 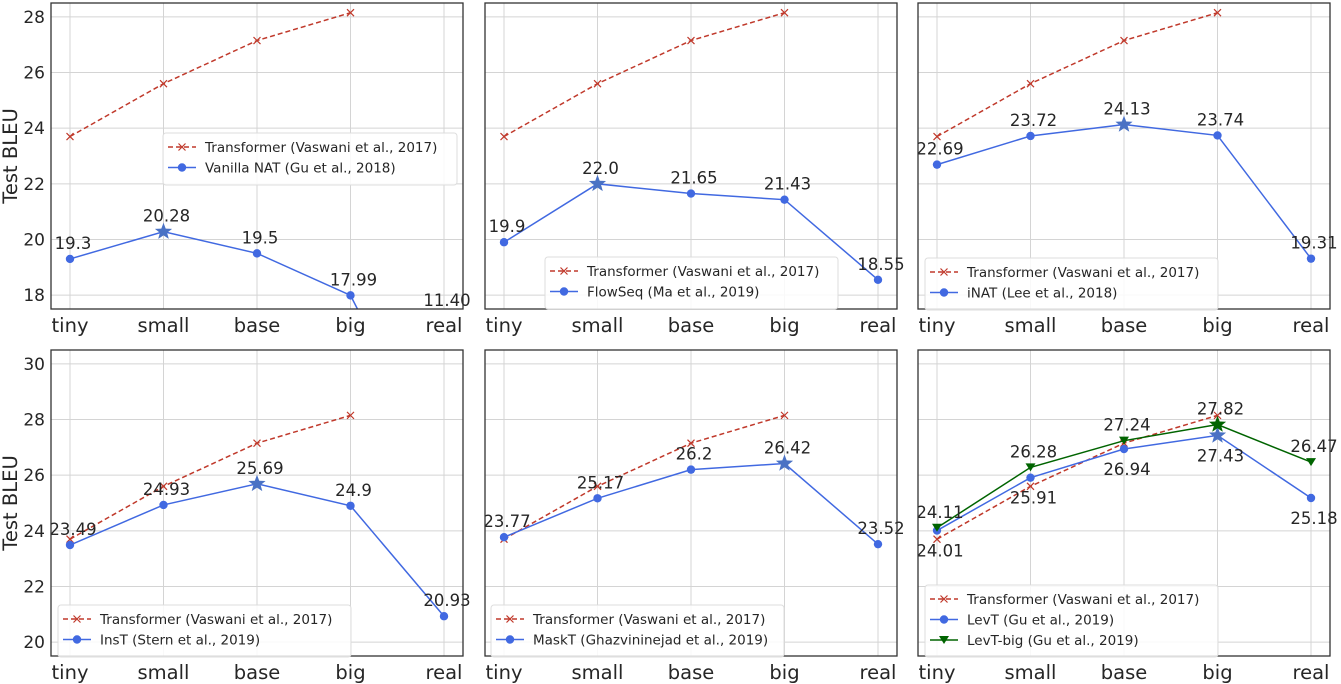 I want to click on data-value-label: 26.94, so click(x=1126, y=469).